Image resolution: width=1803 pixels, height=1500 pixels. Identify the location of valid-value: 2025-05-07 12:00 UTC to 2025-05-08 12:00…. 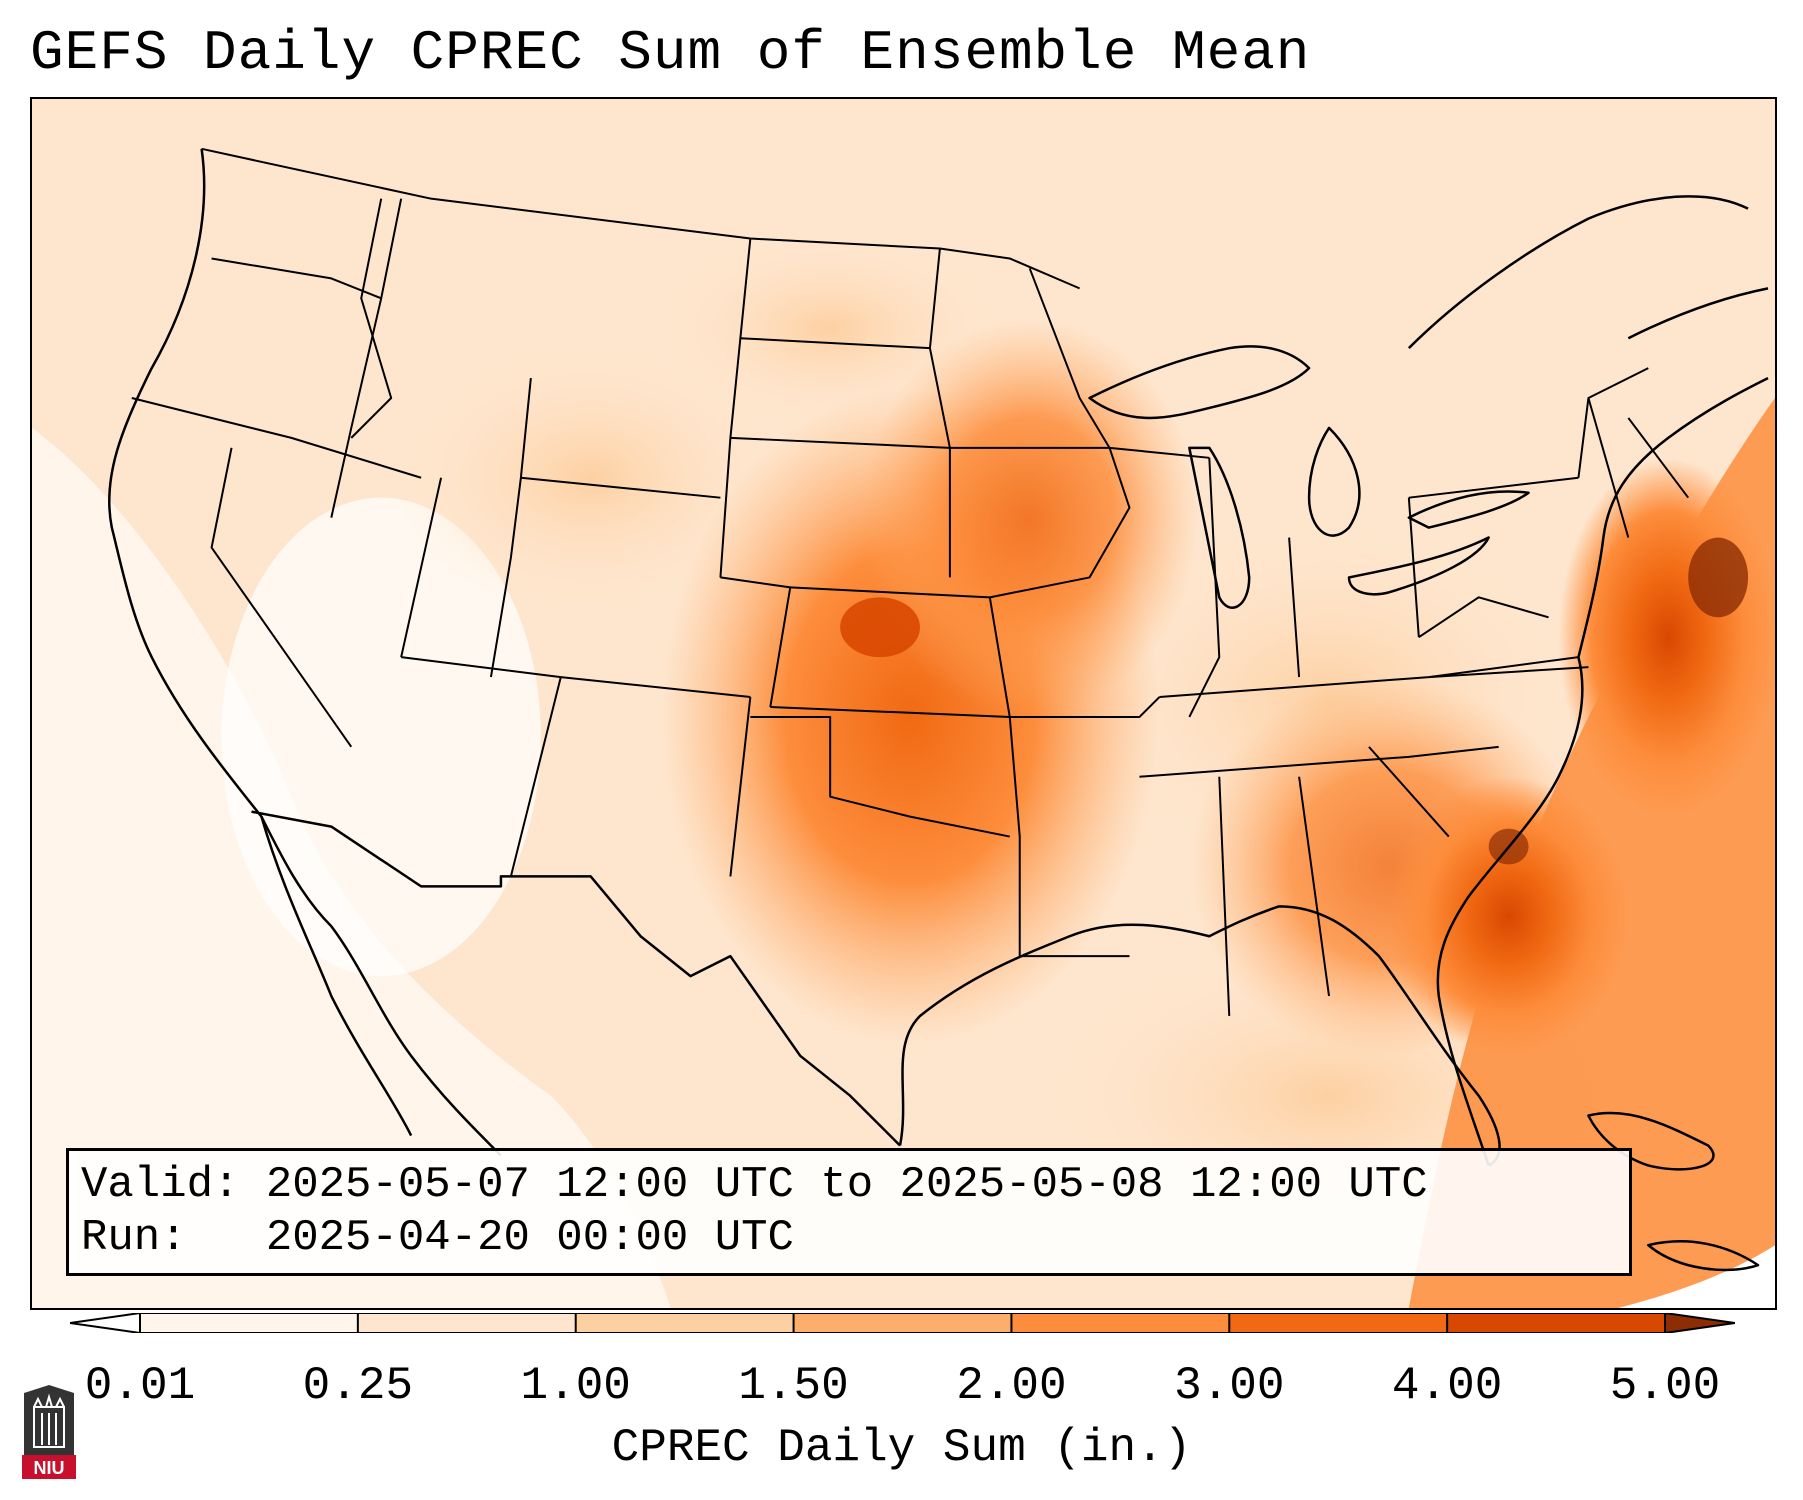
(846, 1185).